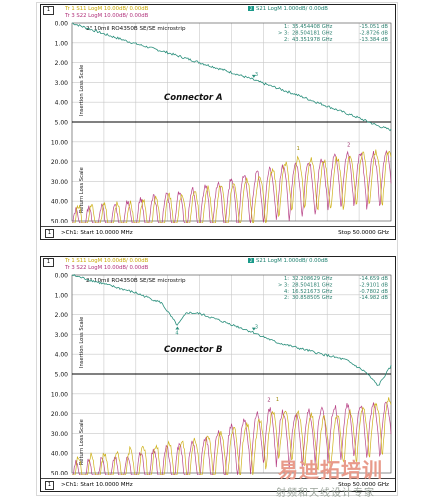 The image size is (424, 503). I want to click on marker-value: -14.659 dB, so click(373, 279).